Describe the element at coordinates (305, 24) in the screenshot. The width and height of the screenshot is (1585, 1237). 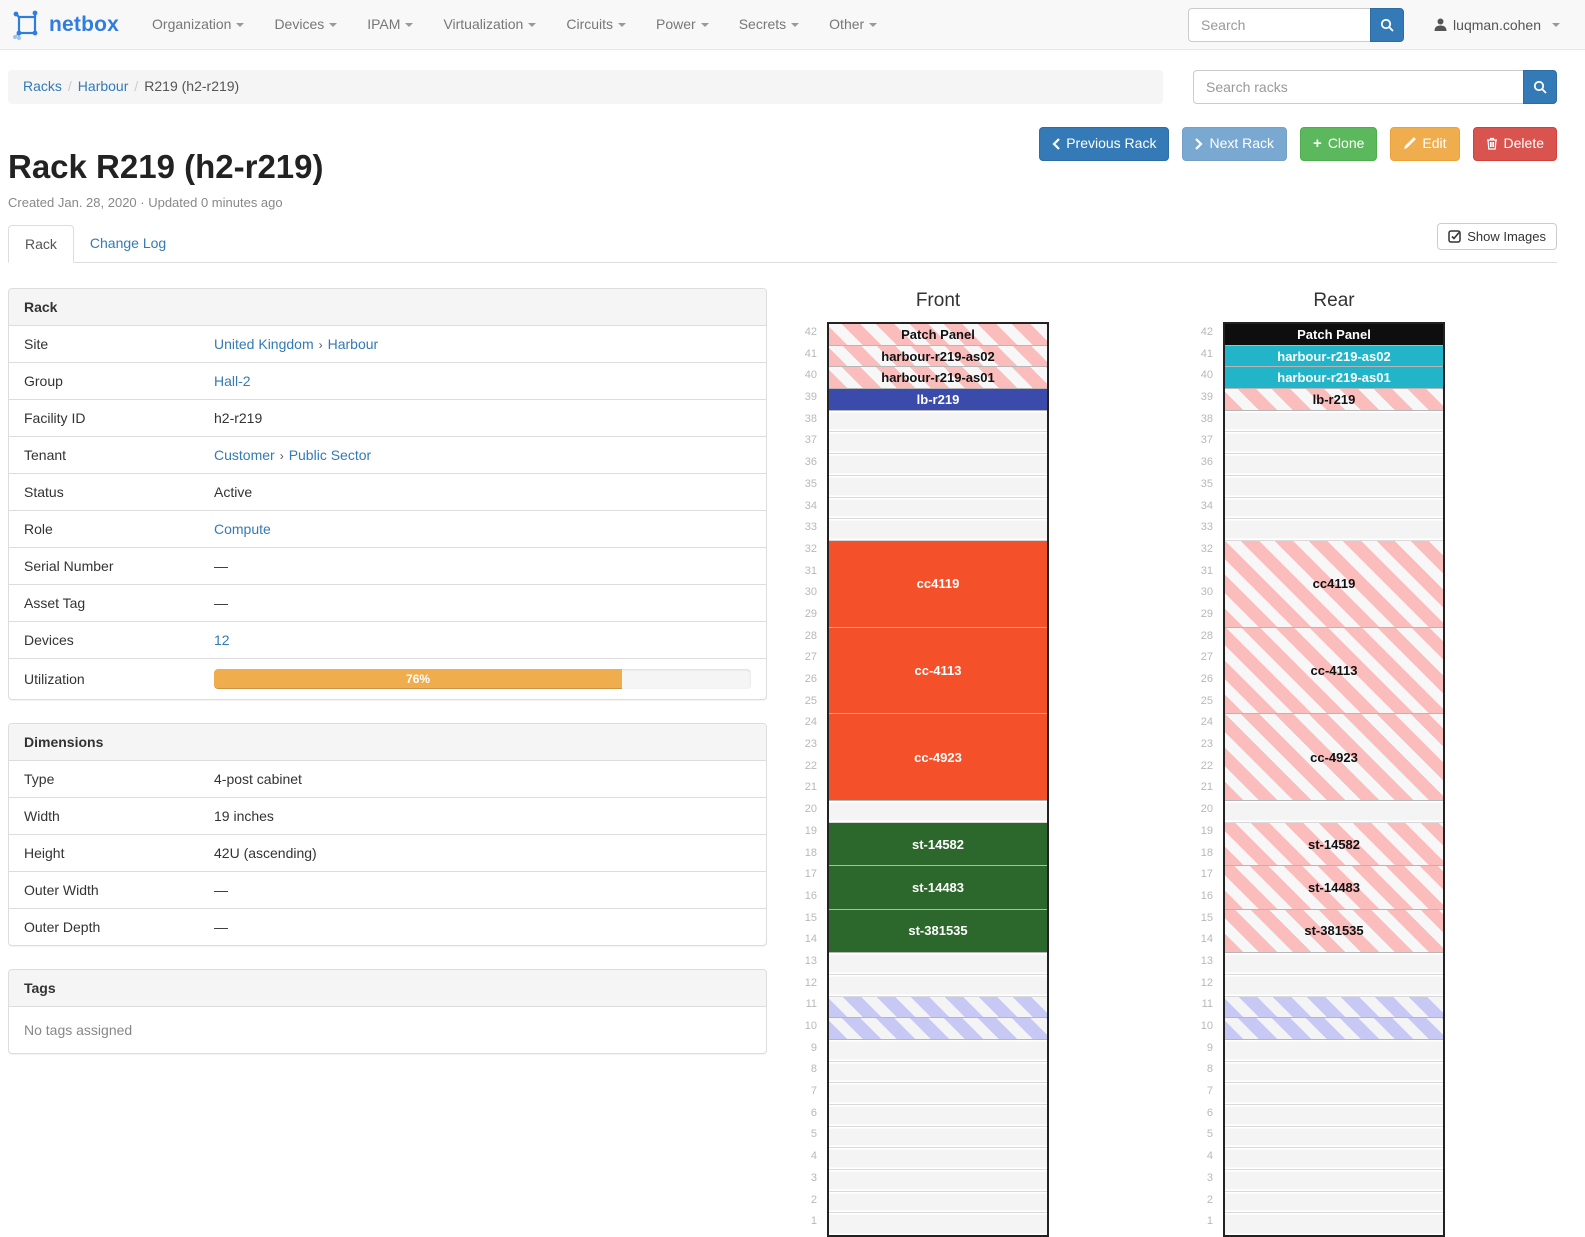
I see `nav-item-devices: Devices` at that location.